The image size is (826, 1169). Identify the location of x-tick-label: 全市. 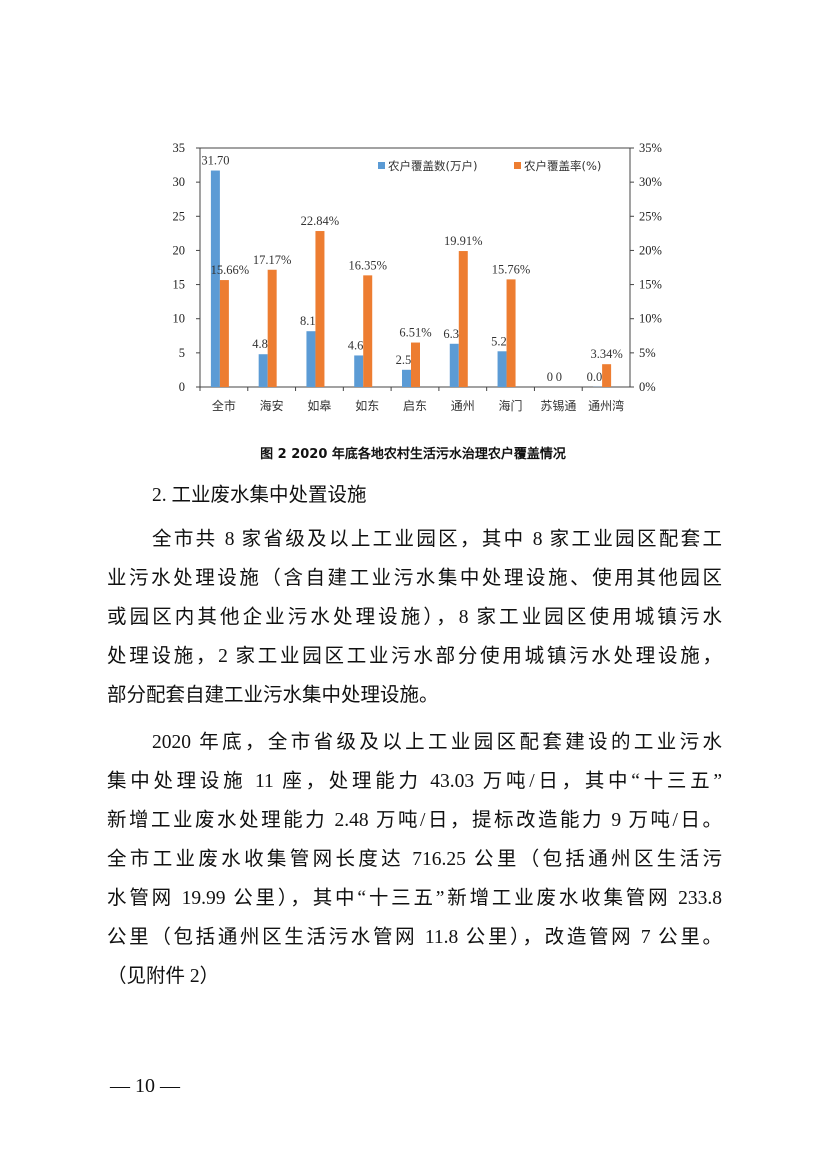
(224, 405).